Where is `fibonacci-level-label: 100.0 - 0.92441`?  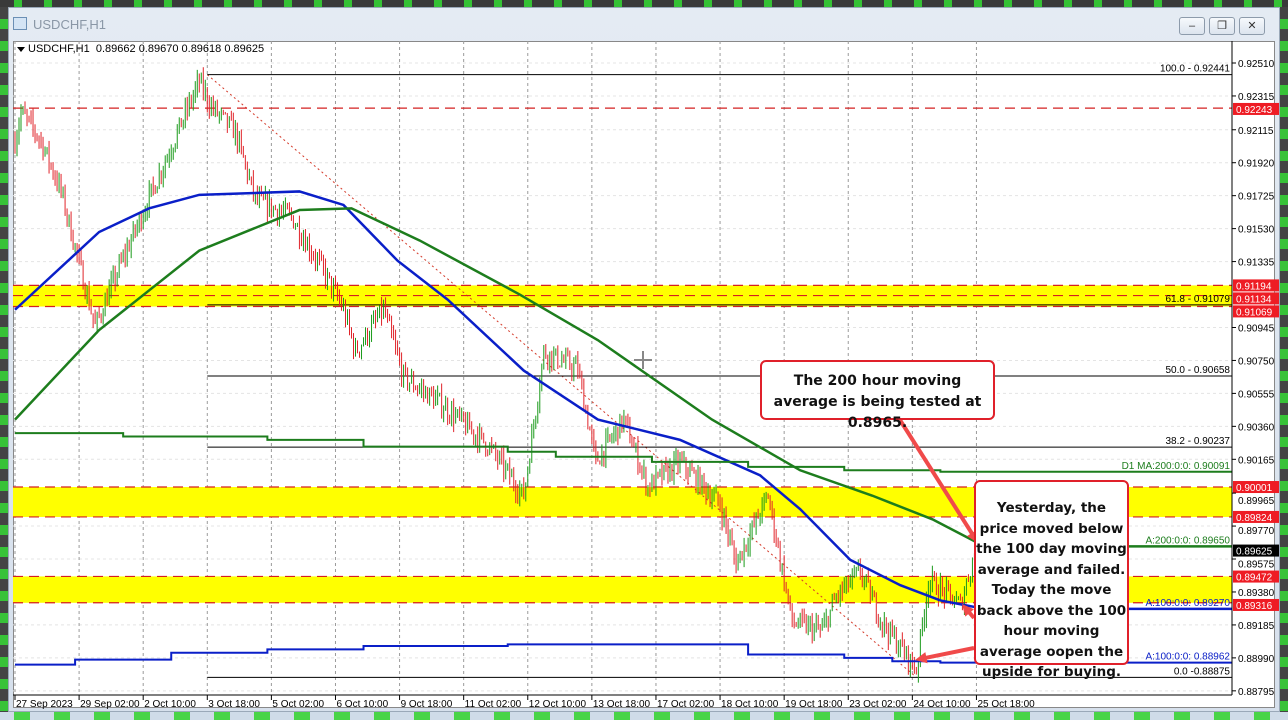
fibonacci-level-label: 100.0 - 0.92441 is located at coordinates (1195, 69).